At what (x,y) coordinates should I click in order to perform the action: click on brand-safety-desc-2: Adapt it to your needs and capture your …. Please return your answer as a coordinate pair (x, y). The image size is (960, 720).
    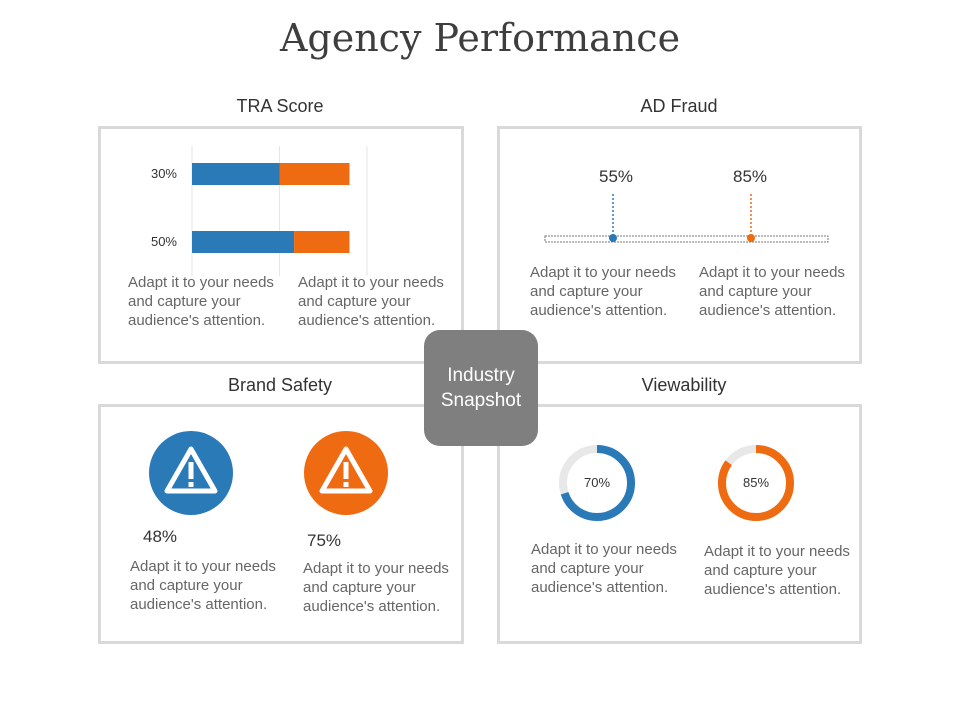
    Looking at the image, I should click on (376, 587).